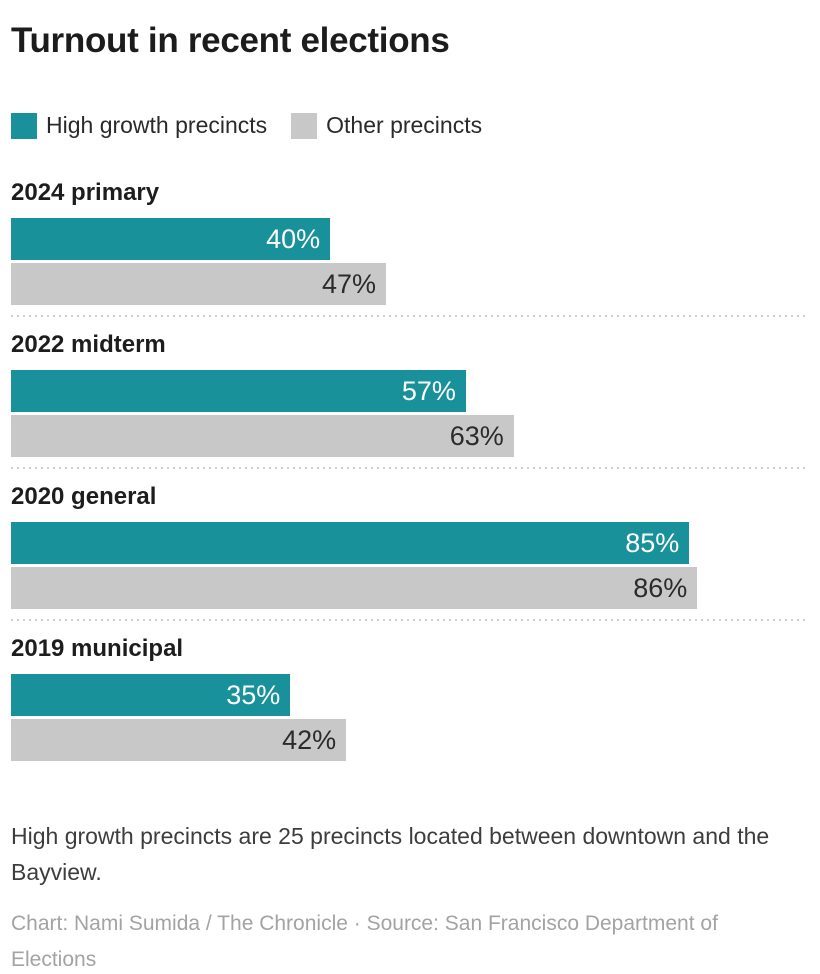 The image size is (820, 974). I want to click on bar-other: 47%, so click(199, 284).